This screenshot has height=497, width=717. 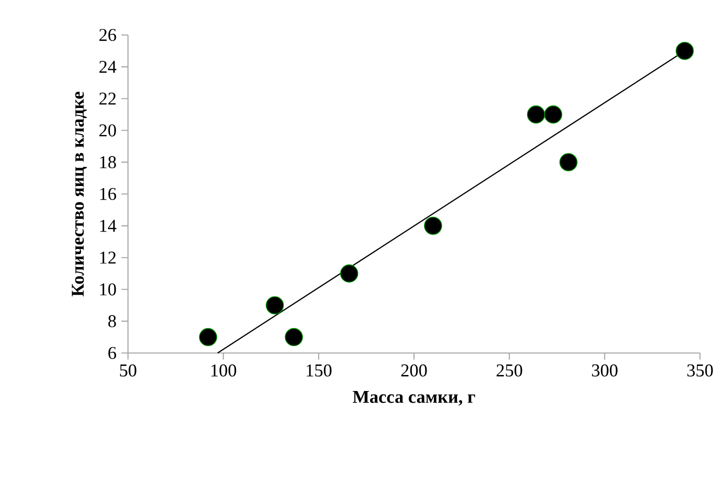 I want to click on x-tick-label: 350, so click(x=700, y=370).